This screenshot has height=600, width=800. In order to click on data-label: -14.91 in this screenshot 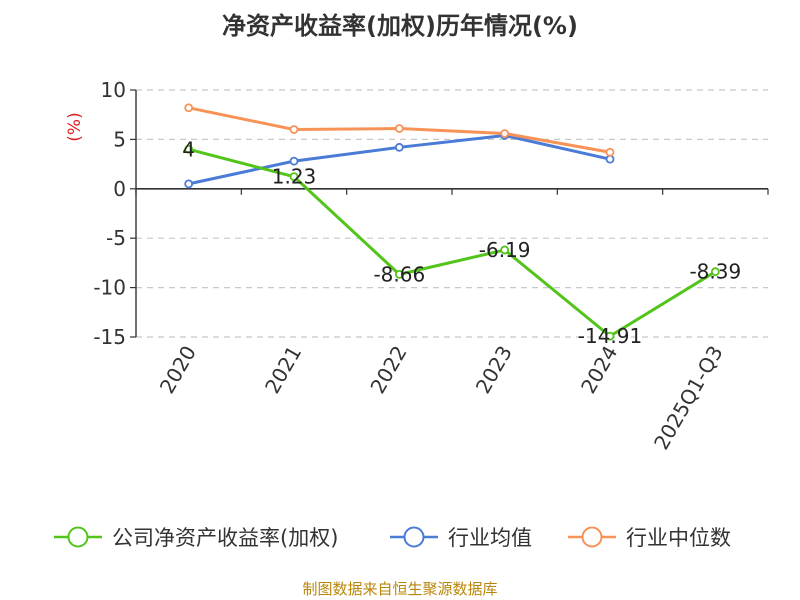, I will do `click(610, 336)`.